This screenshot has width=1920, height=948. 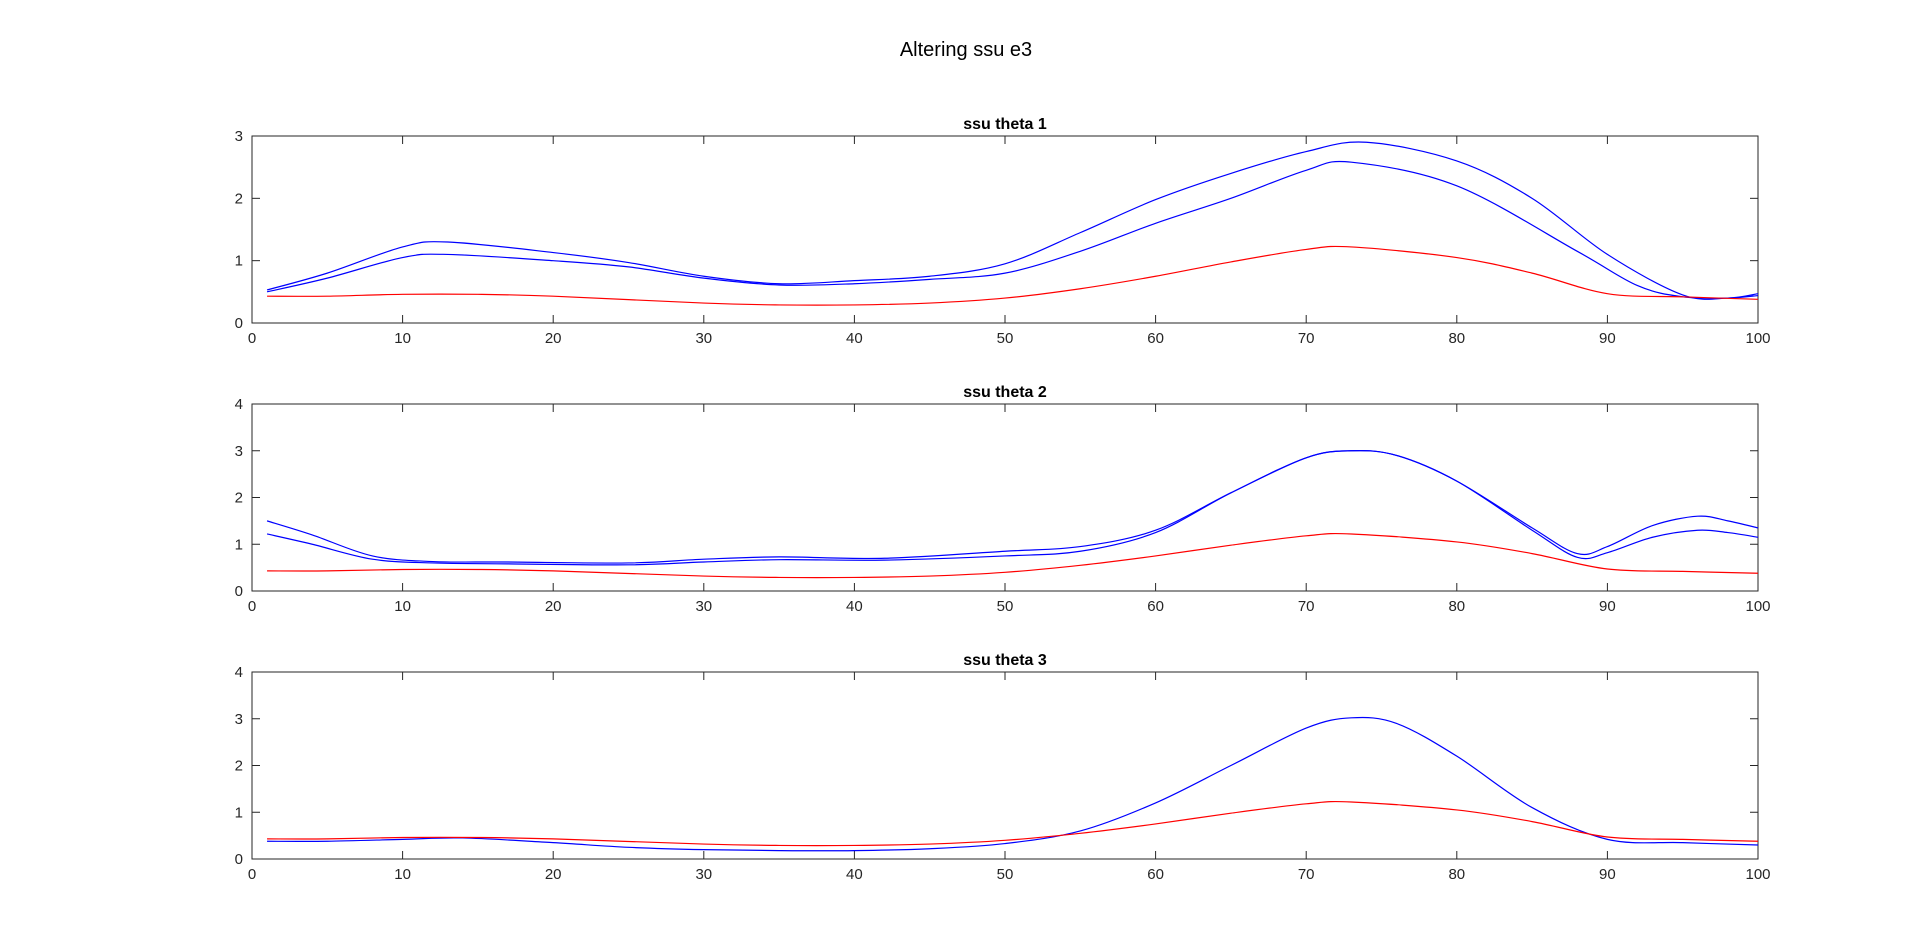 What do you see at coordinates (966, 50) in the screenshot?
I see `figure-title: Altering ssu e3` at bounding box center [966, 50].